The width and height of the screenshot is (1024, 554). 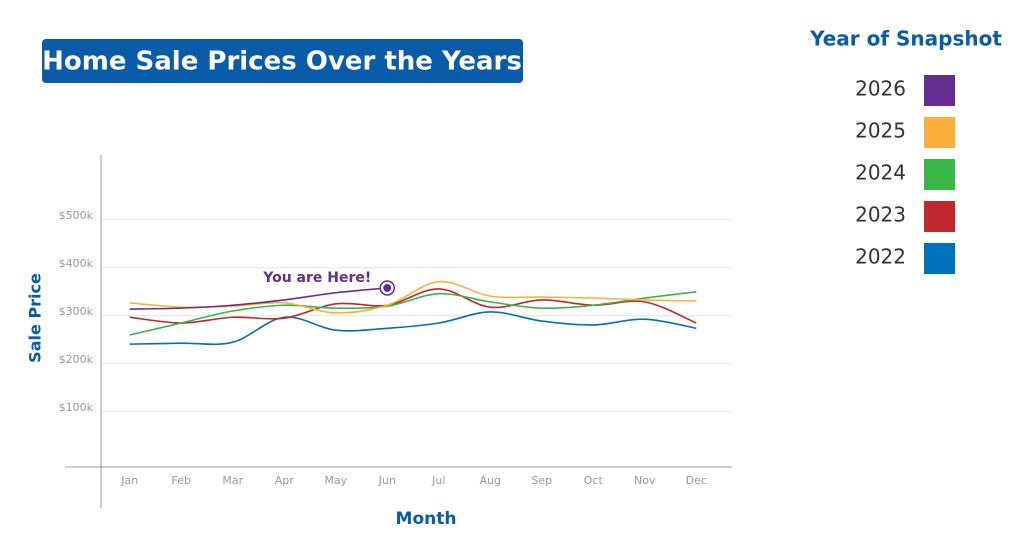 I want to click on legend-label: 2023, so click(x=880, y=215).